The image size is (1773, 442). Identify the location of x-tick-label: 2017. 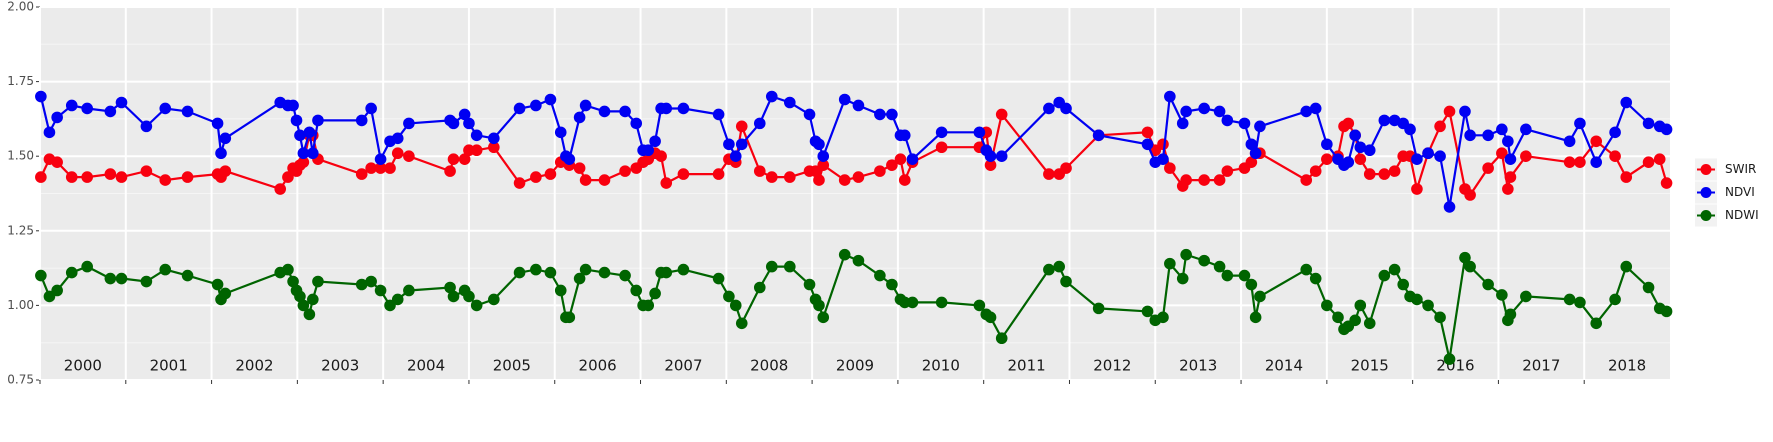
(1541, 366).